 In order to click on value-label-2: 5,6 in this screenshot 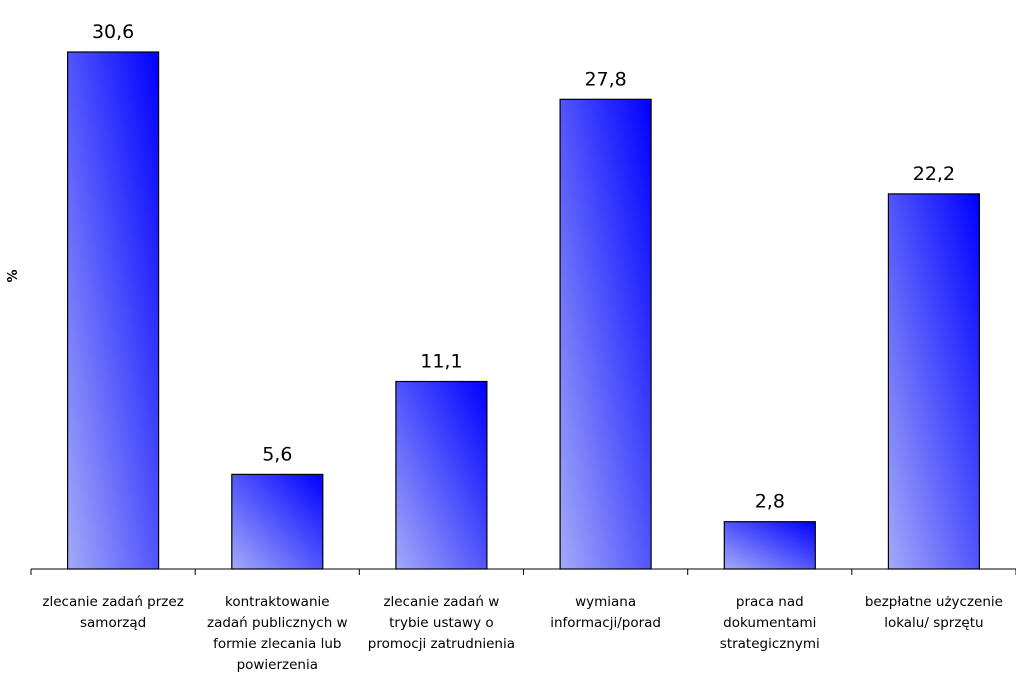, I will do `click(277, 454)`.